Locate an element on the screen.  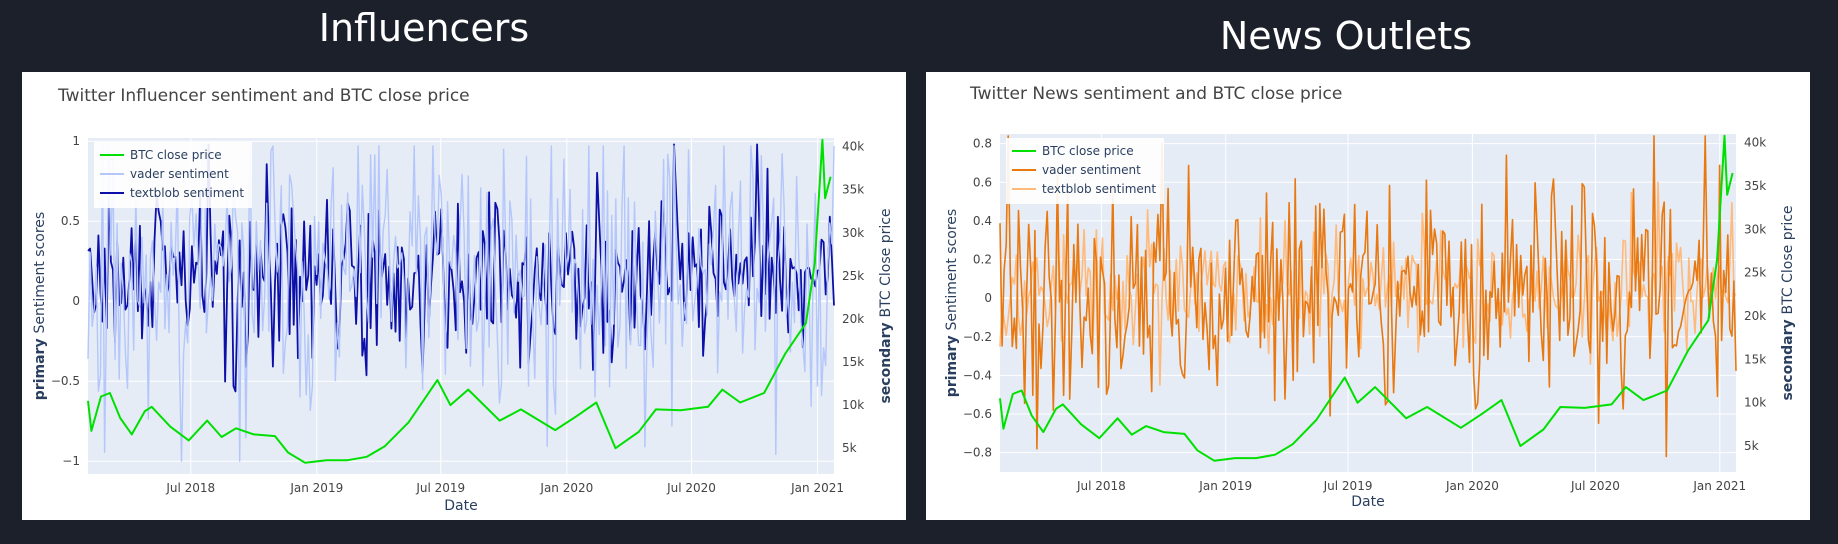
y-tick-label: 0.8 is located at coordinates (982, 144).